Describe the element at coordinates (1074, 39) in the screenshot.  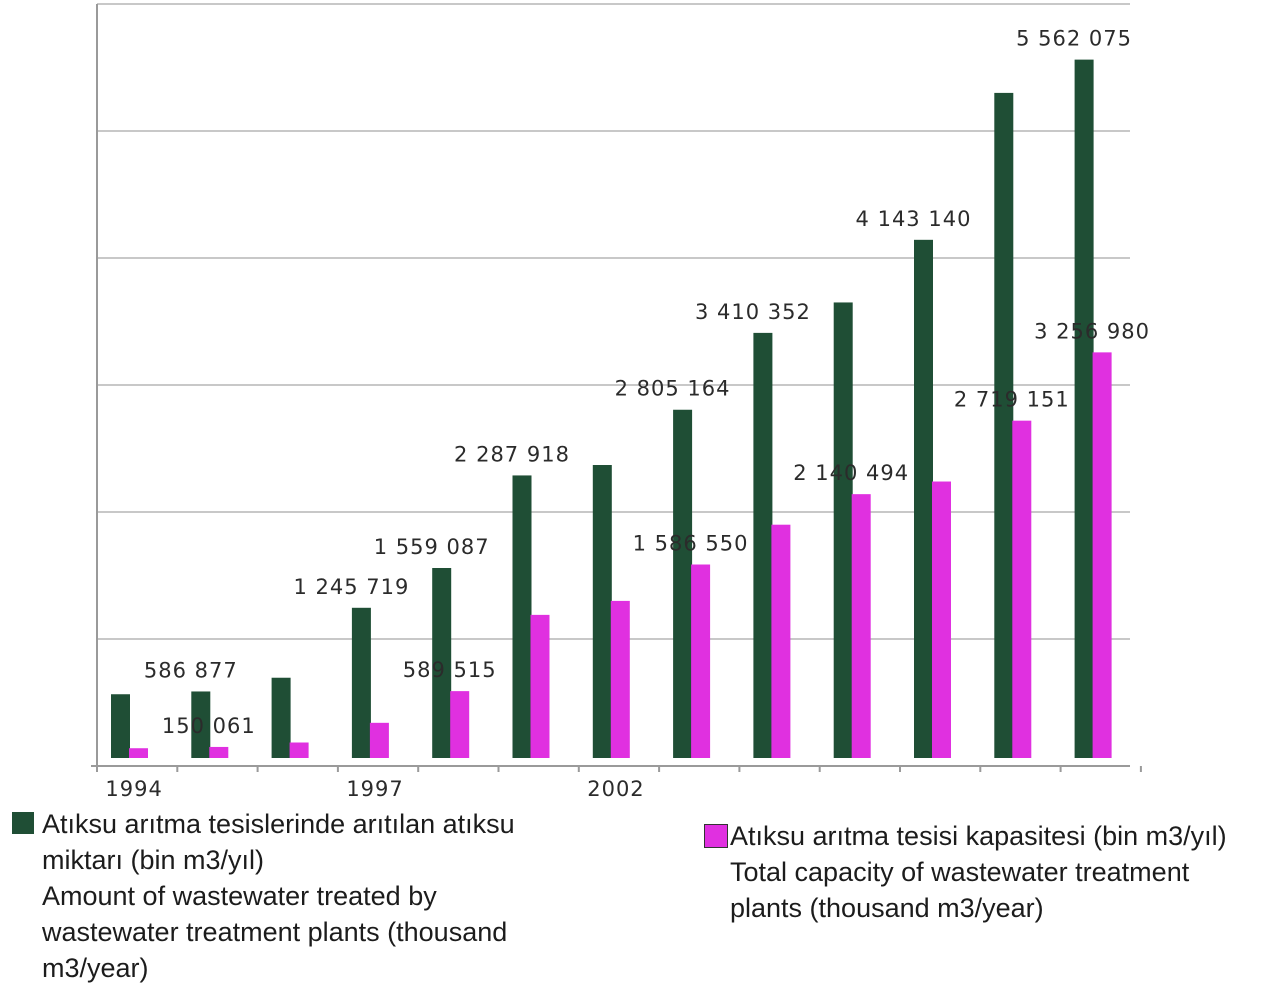
I see `data-label-treated: 5 562 075` at that location.